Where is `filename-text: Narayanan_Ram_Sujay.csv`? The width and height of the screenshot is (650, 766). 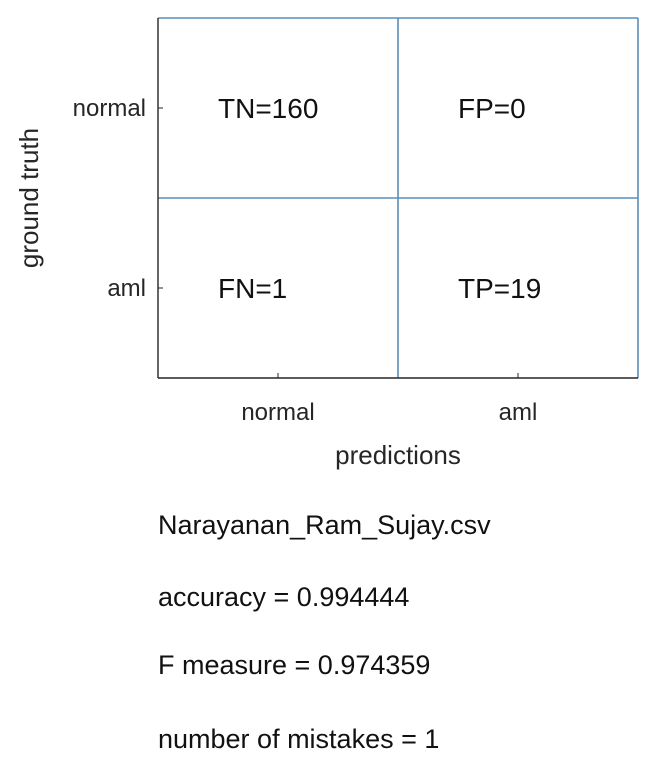
filename-text: Narayanan_Ram_Sujay.csv is located at coordinates (324, 525).